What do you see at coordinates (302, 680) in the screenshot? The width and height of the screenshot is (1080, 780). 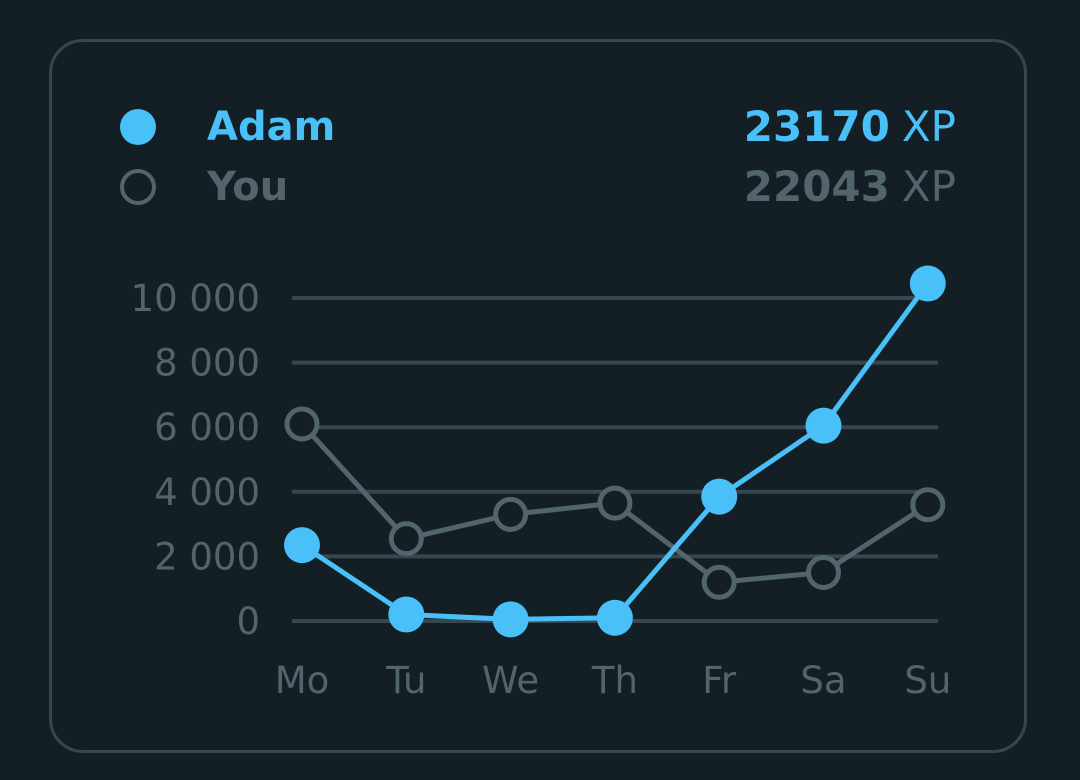 I see `x-tick-label: Mo` at bounding box center [302, 680].